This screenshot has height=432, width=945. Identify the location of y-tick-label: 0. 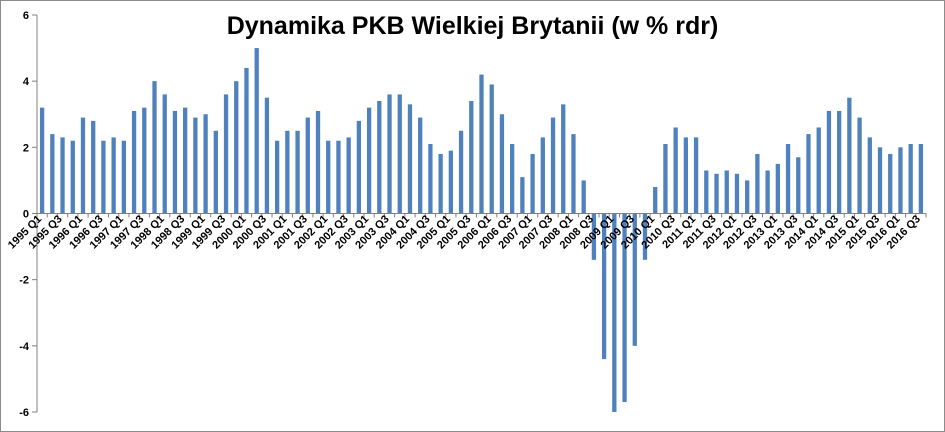
(26, 215).